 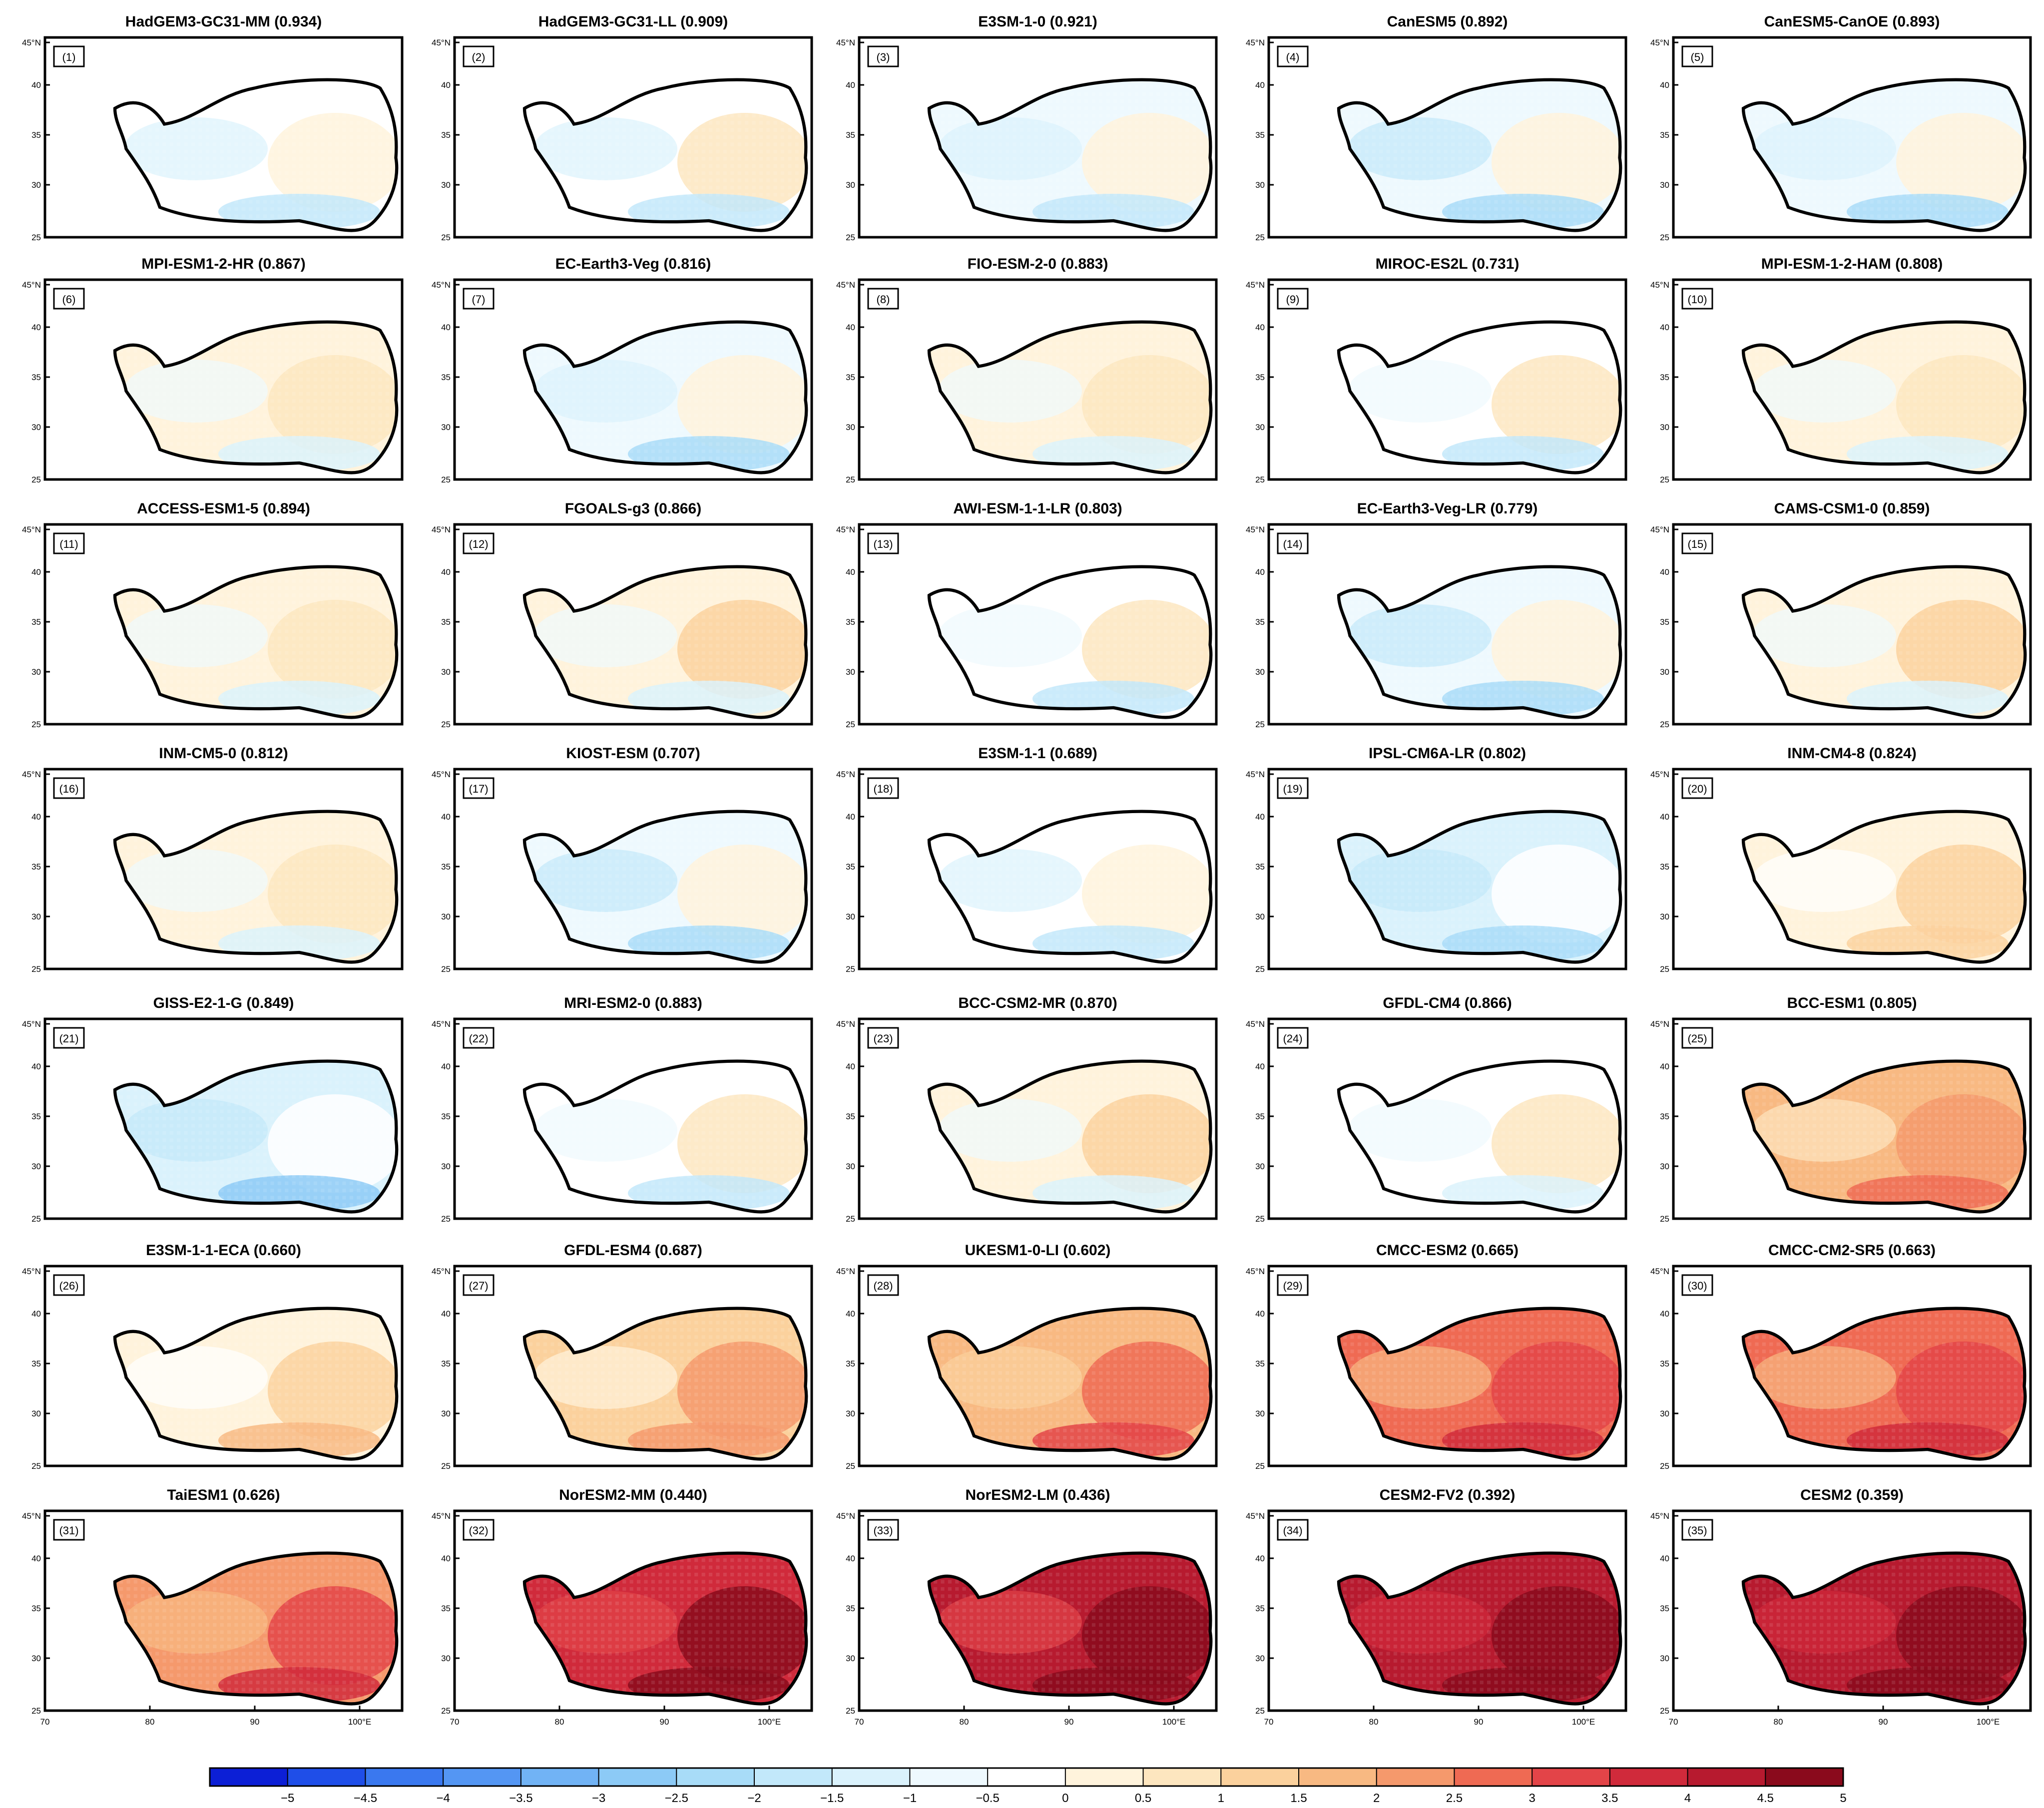 What do you see at coordinates (633, 753) in the screenshot?
I see `panel-title: KIOST-ESM (0.707)` at bounding box center [633, 753].